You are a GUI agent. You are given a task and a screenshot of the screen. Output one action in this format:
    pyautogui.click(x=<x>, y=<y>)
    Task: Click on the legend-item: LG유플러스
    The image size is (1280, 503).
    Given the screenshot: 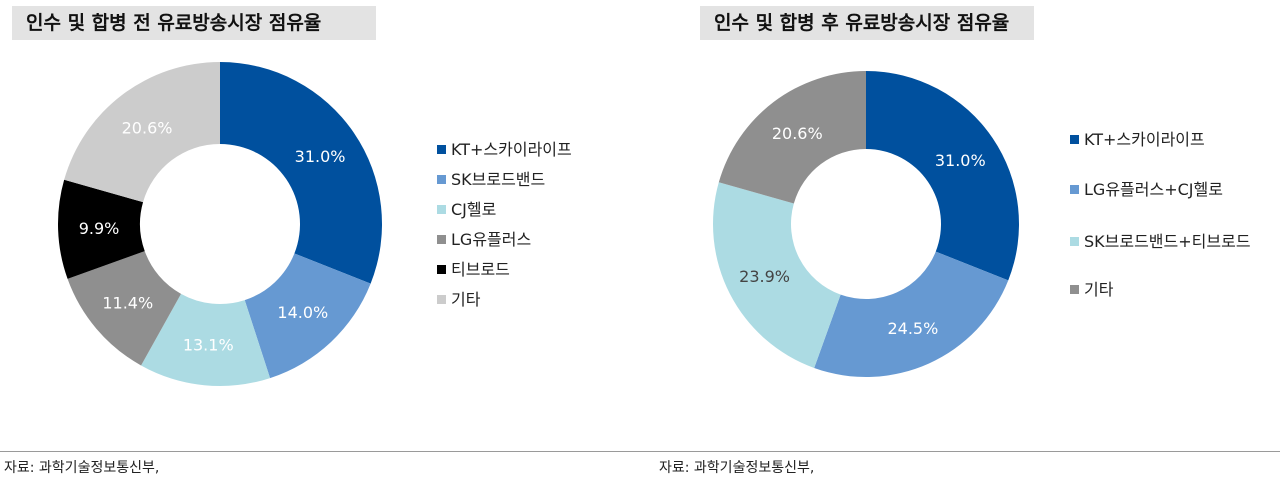 What is the action you would take?
    pyautogui.click(x=484, y=240)
    